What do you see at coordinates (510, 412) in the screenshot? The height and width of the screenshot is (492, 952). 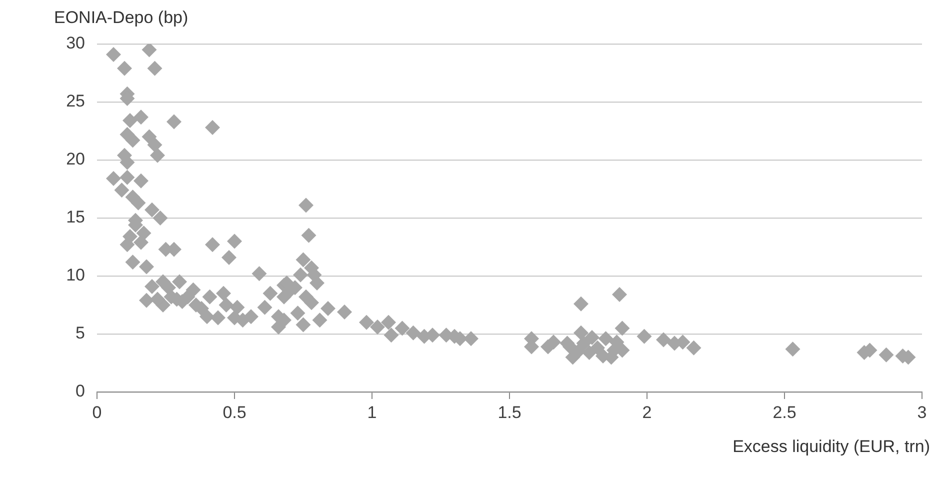 I see `x-tick-label: 1.5` at bounding box center [510, 412].